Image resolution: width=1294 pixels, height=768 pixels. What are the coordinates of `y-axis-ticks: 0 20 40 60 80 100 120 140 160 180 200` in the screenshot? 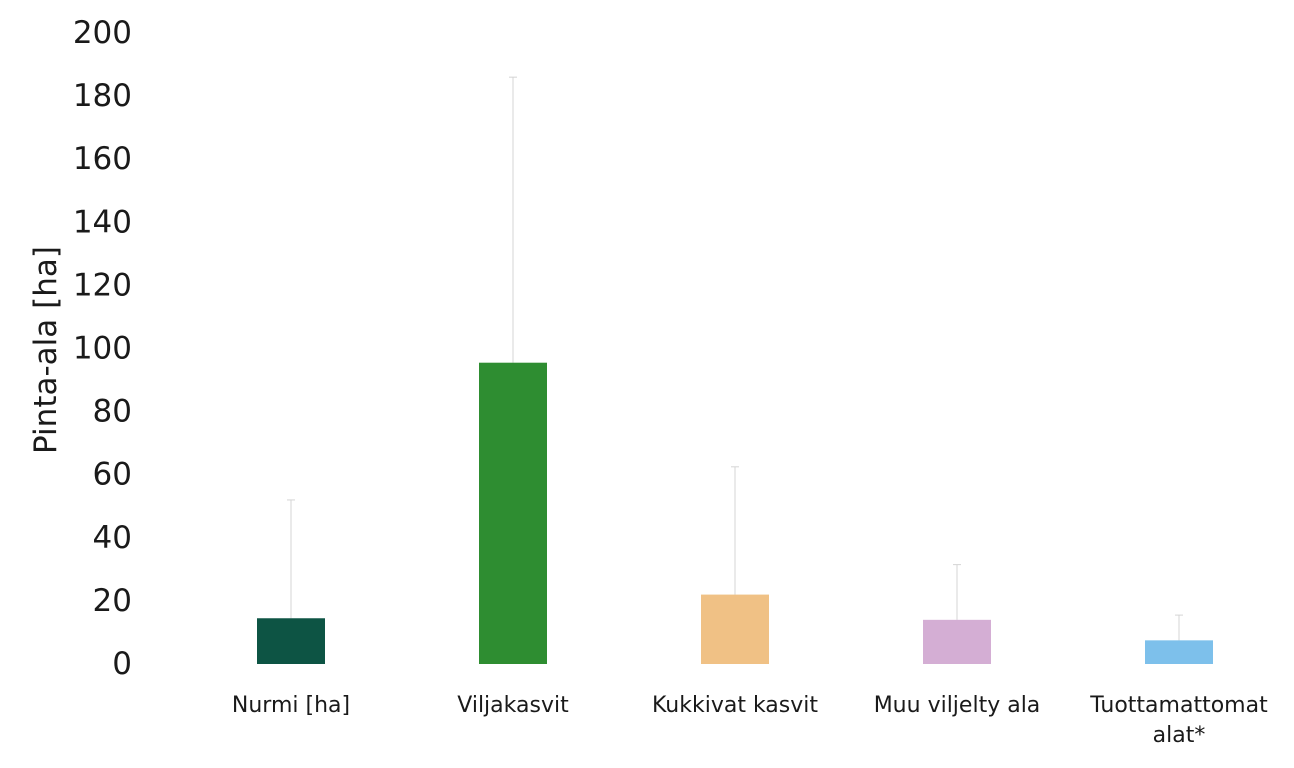 It's located at (102, 348).